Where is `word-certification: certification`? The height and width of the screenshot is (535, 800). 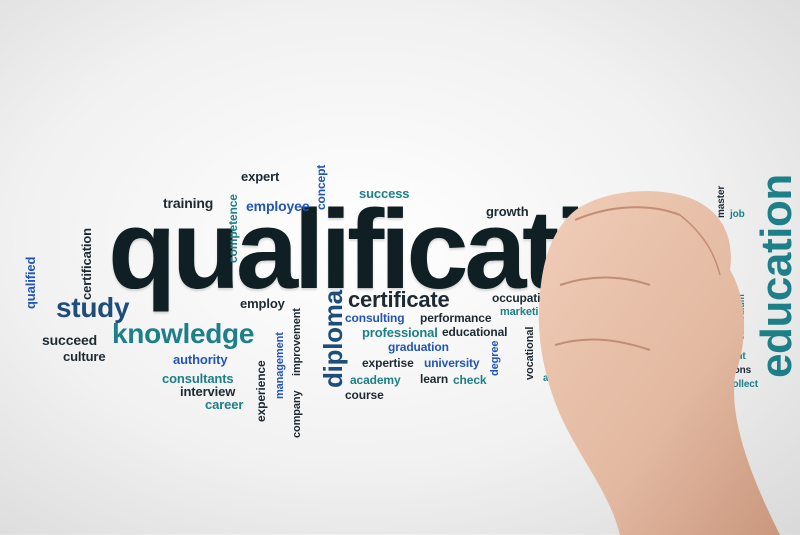
word-certification: certification is located at coordinates (86, 264).